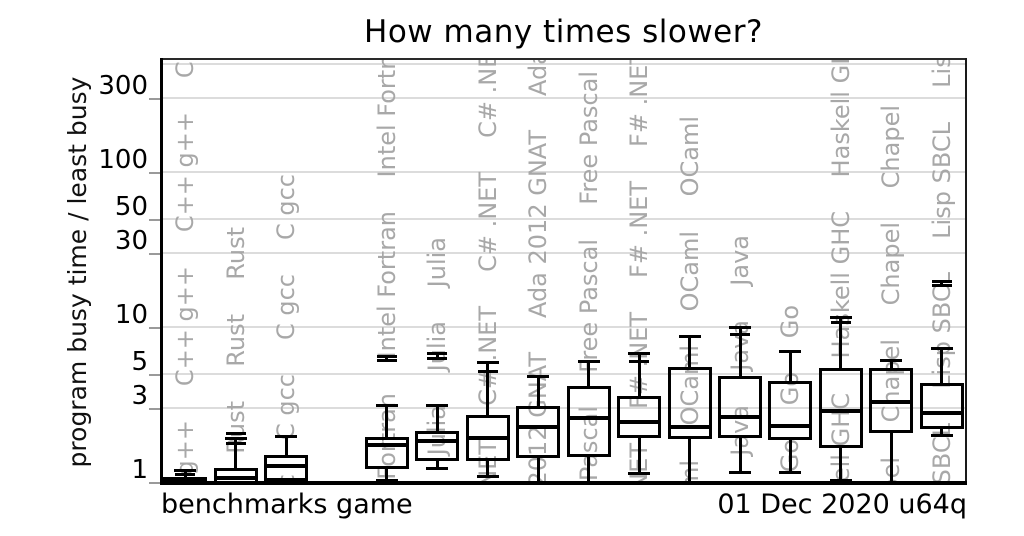 The width and height of the screenshot is (1024, 536). Describe the element at coordinates (139, 361) in the screenshot. I see `y-tick-label-5: 5` at that location.